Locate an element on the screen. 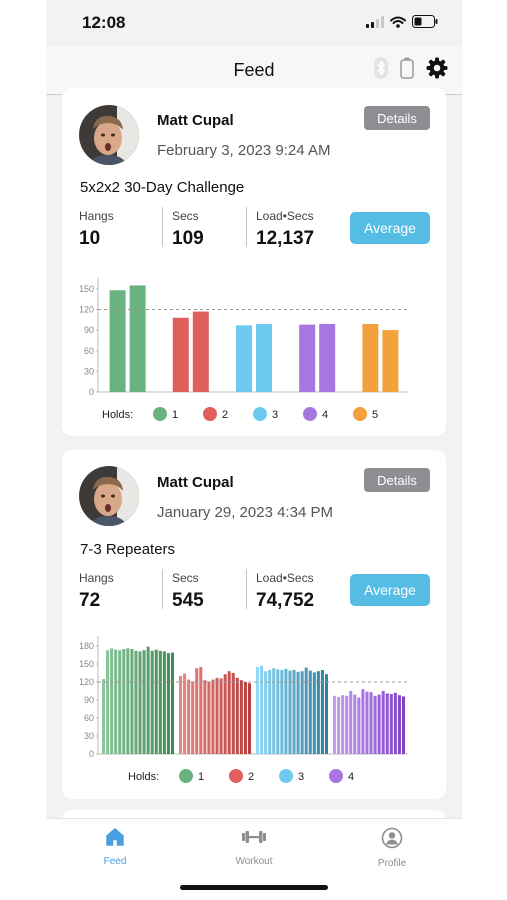 Image resolution: width=507 pixels, height=900 pixels. hold-chart: 0 30 60 90 120 150 Holds: 1 2 3 4 5 is located at coordinates (243, 349).